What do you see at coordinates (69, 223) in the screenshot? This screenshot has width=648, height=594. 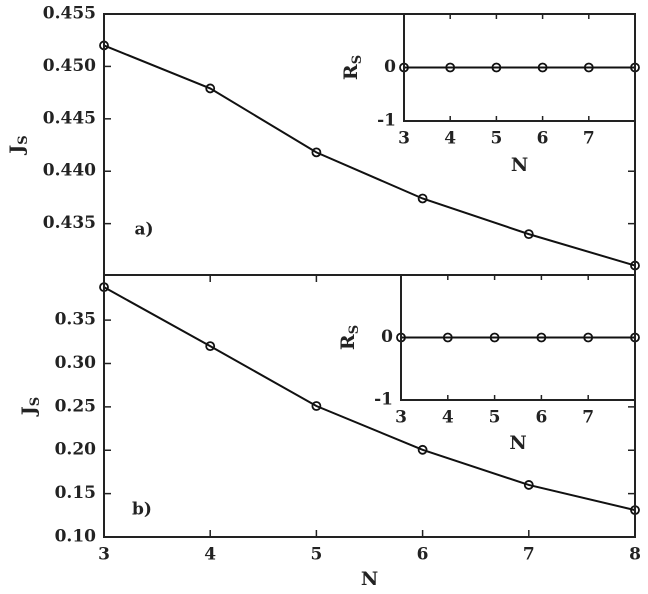 I see `y-tick-label: 0.435` at bounding box center [69, 223].